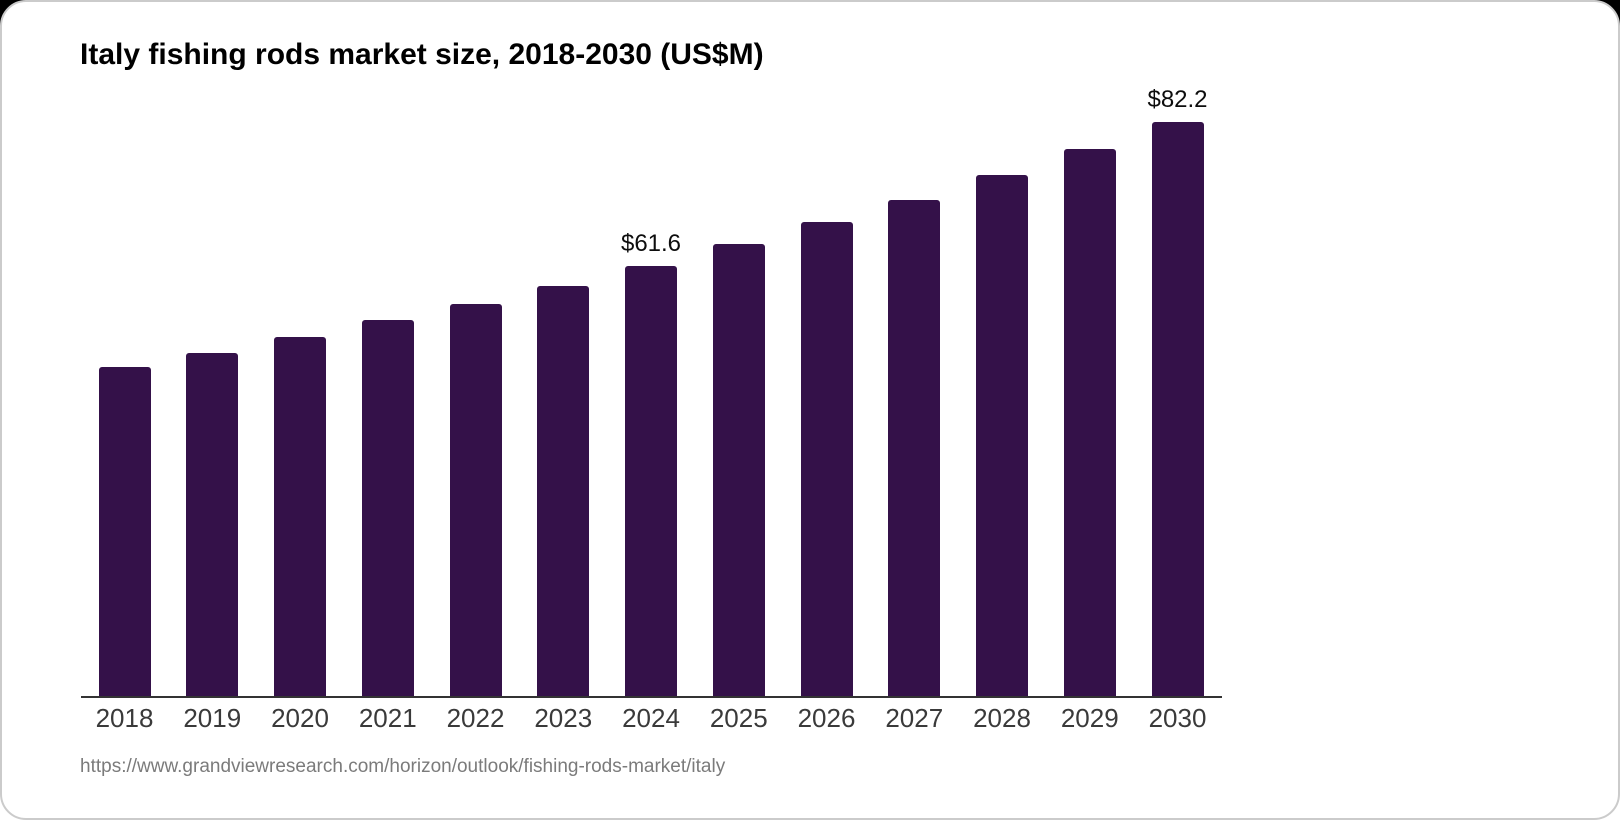  What do you see at coordinates (1177, 718) in the screenshot?
I see `tick-label-2030: 2030` at bounding box center [1177, 718].